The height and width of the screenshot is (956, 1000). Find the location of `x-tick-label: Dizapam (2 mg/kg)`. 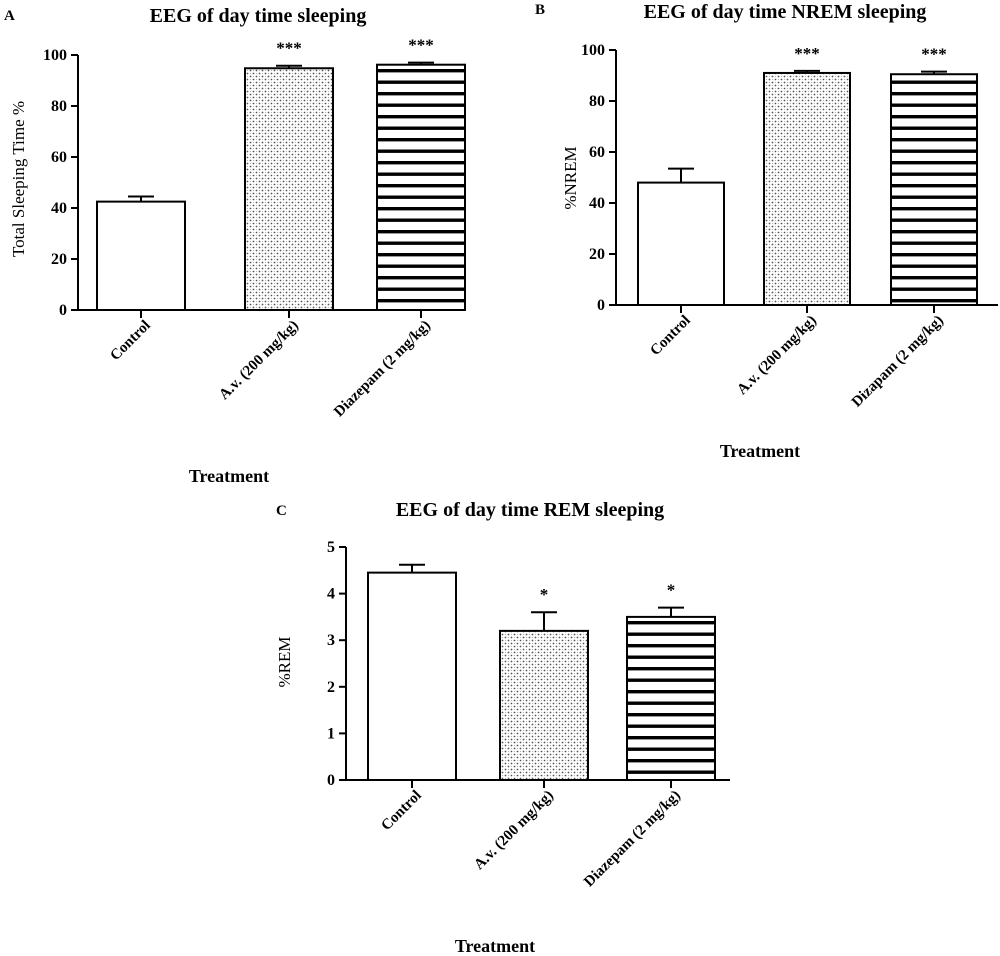

x-tick-label: Dizapam (2 mg/kg) is located at coordinates (898, 362).